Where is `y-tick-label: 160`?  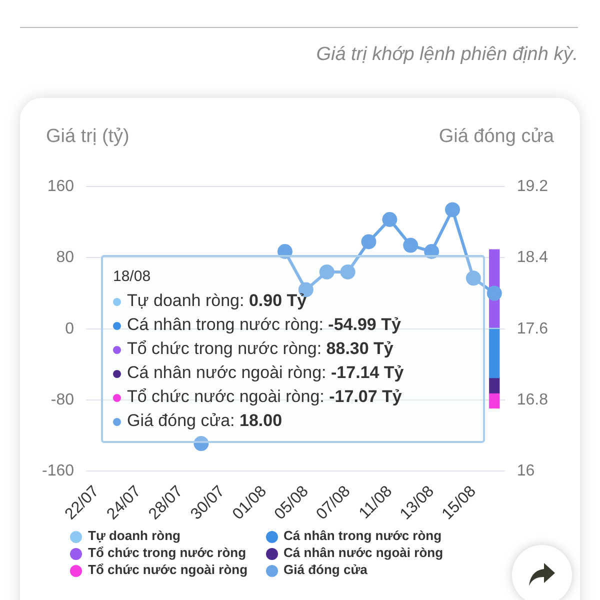
y-tick-label: 160 is located at coordinates (60, 187).